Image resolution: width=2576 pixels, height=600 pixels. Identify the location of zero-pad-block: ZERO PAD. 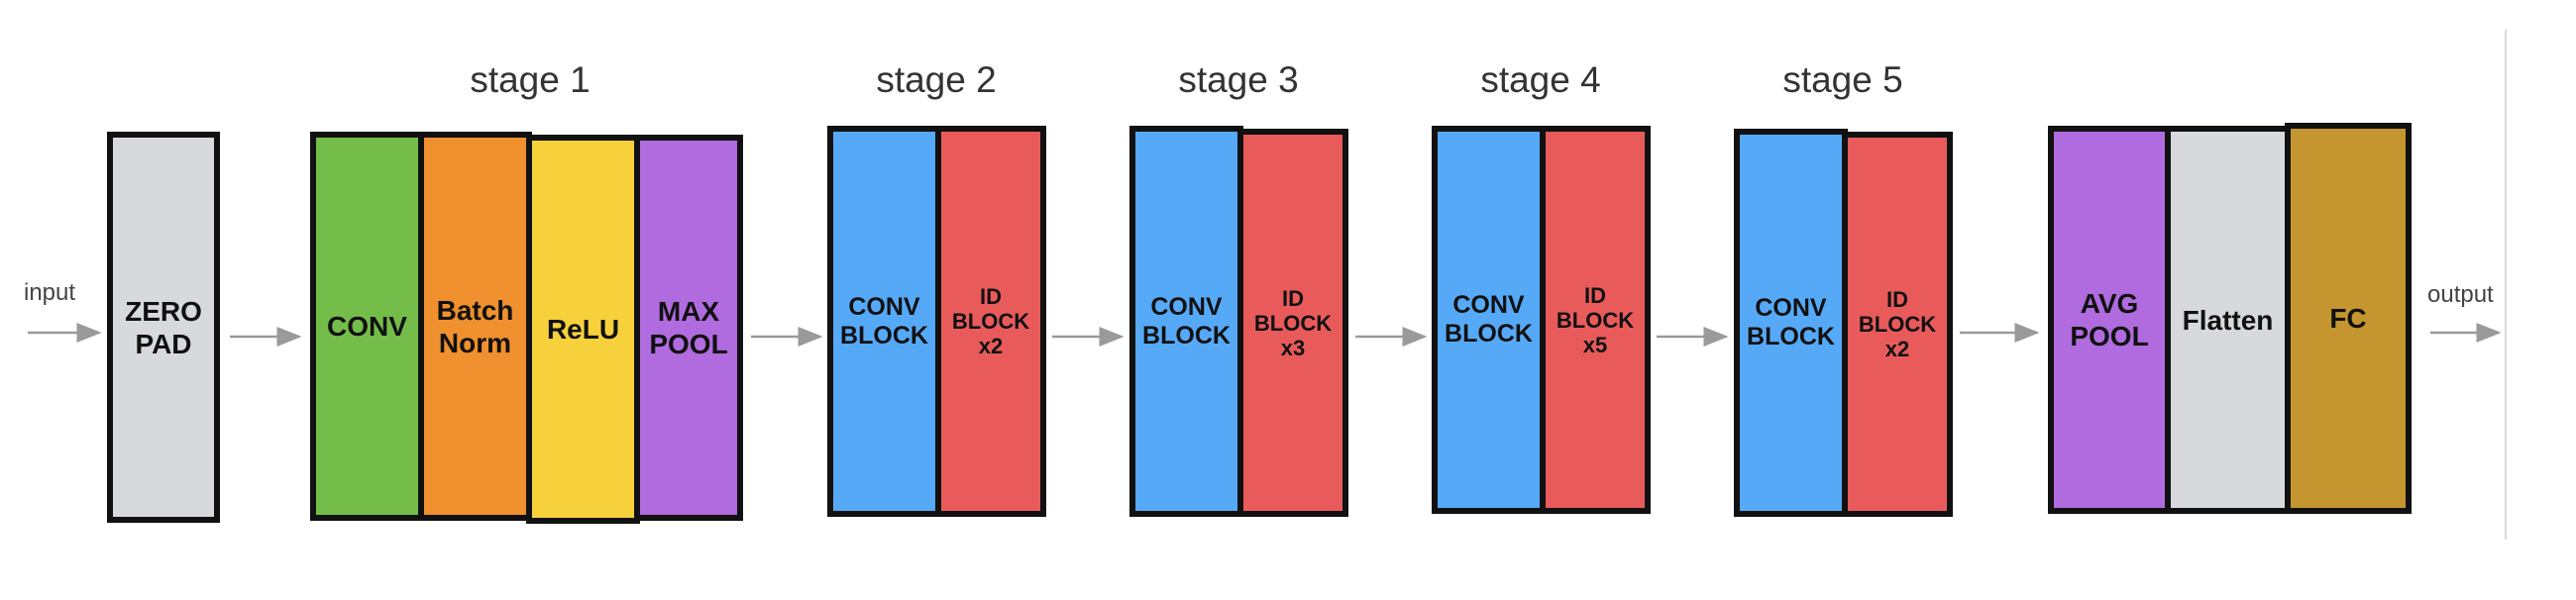
(163, 327).